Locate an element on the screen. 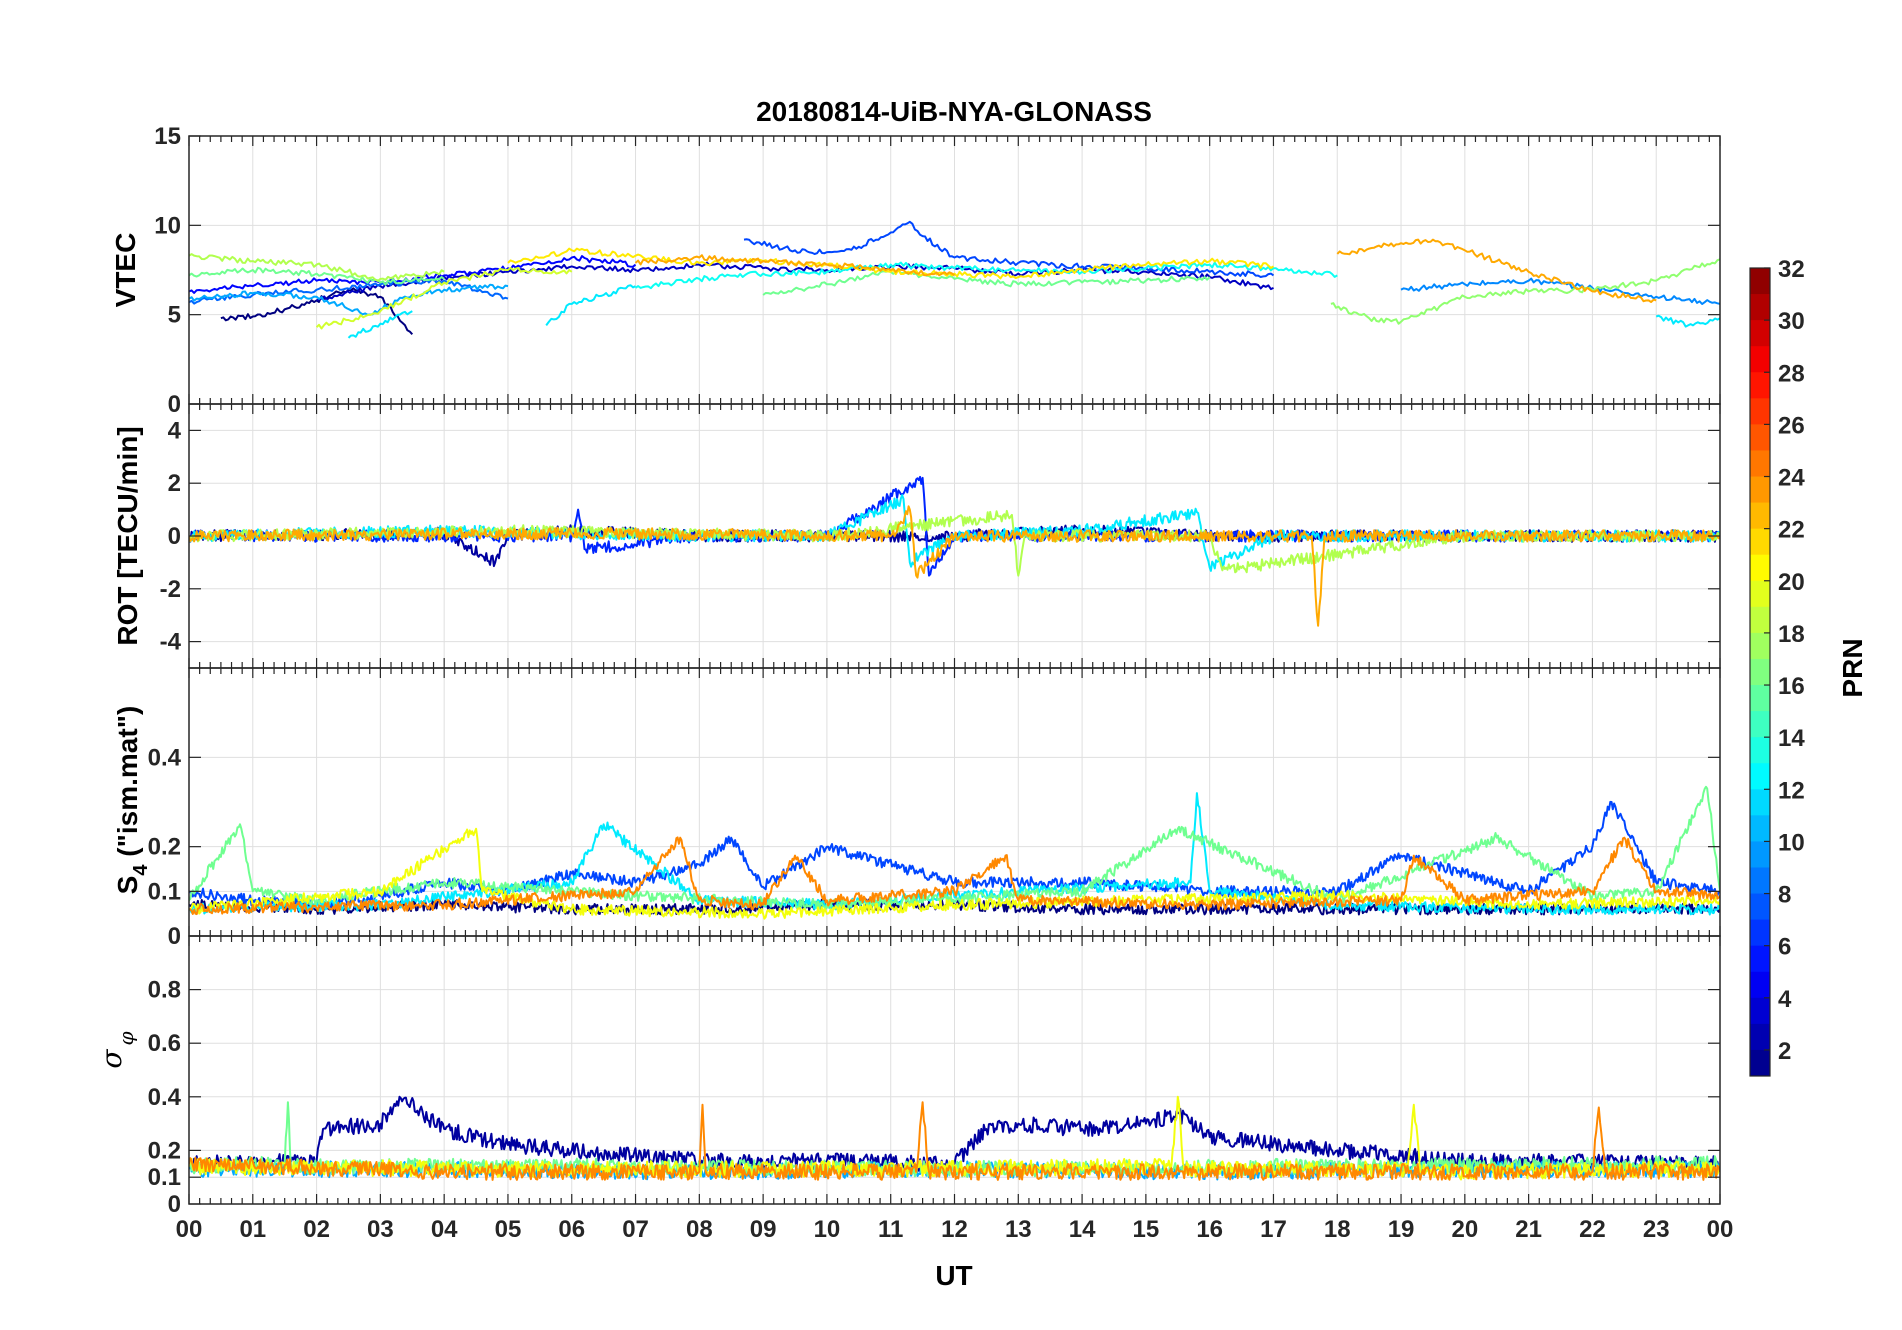  x-tick-label: 08 is located at coordinates (699, 1229).